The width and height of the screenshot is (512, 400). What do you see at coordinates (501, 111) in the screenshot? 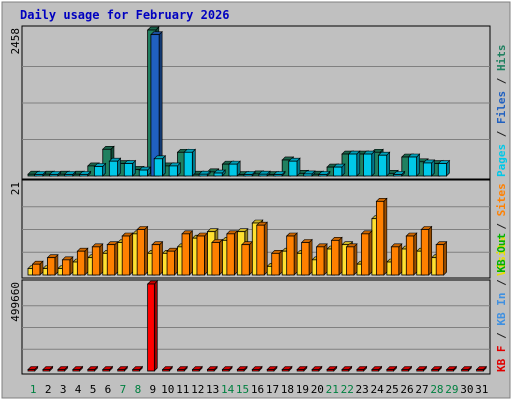
I see `panel-top-legend: Pages / Files / Hits` at bounding box center [501, 111].